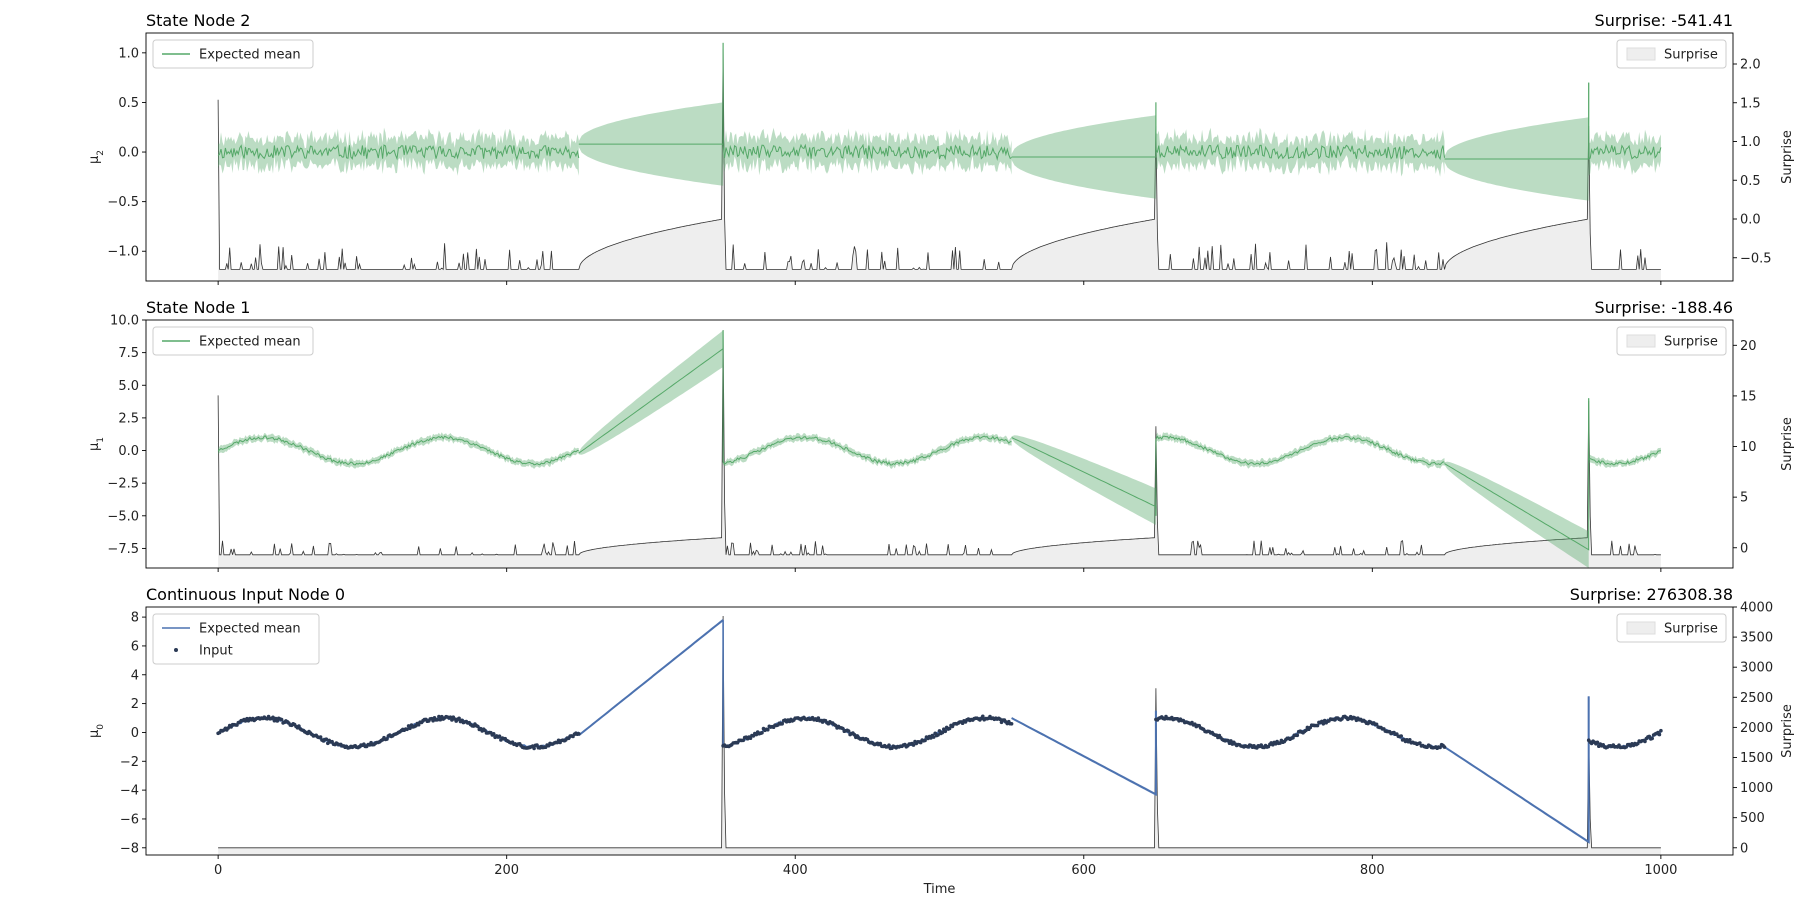  What do you see at coordinates (123, 484) in the screenshot?
I see `y-tick-label: −2.5` at bounding box center [123, 484].